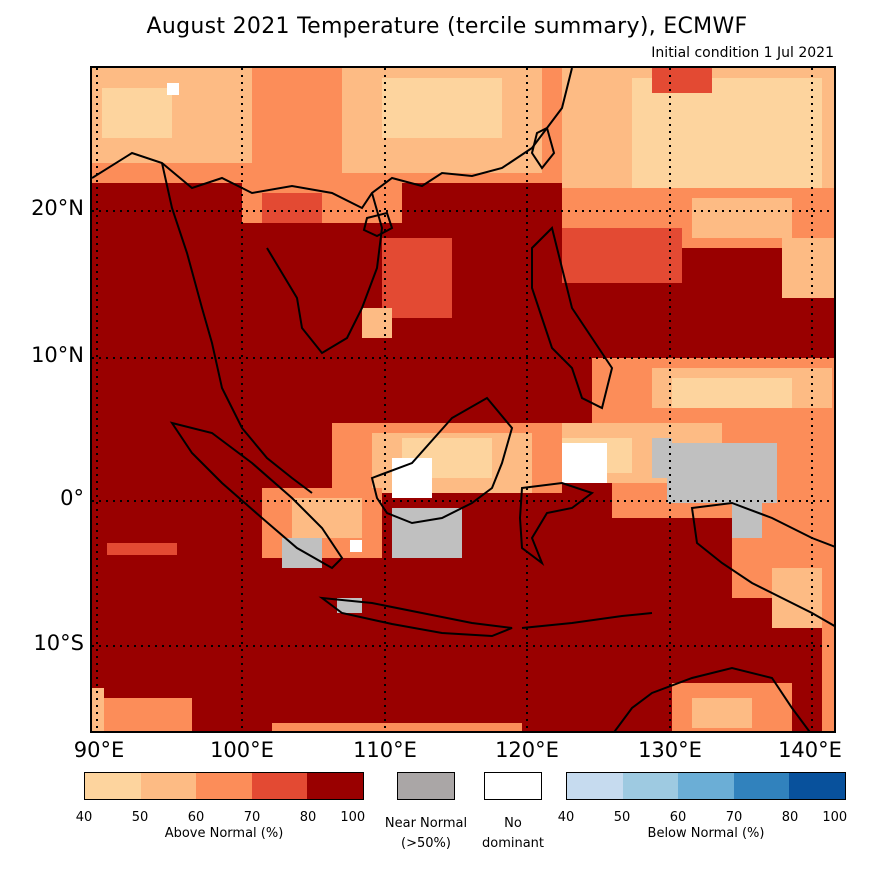  What do you see at coordinates (57, 208) in the screenshot?
I see `lat-label-20n: 20°N` at bounding box center [57, 208].